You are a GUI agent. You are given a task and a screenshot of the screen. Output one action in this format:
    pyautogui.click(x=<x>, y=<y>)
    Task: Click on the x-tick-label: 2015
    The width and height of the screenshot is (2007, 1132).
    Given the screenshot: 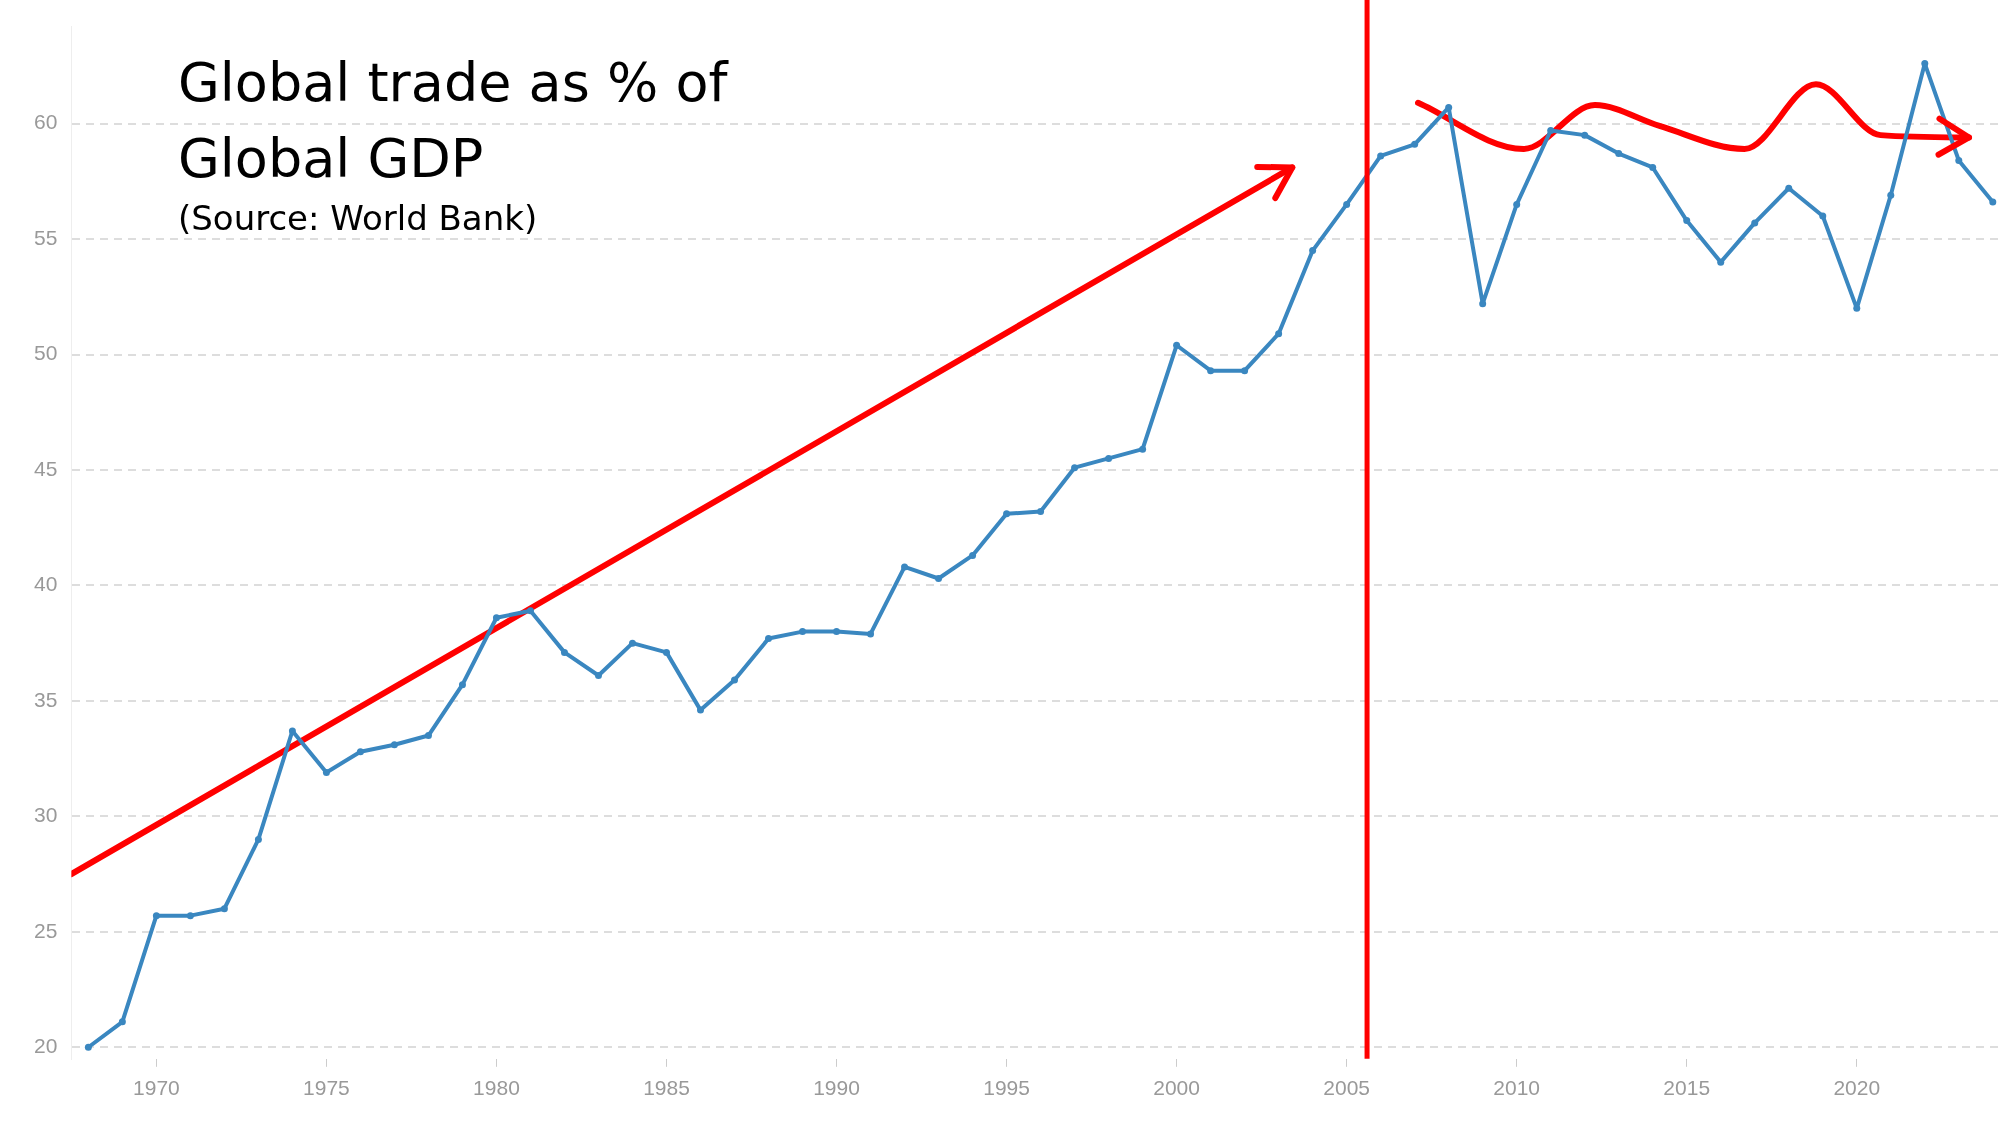 What is the action you would take?
    pyautogui.click(x=1687, y=1088)
    